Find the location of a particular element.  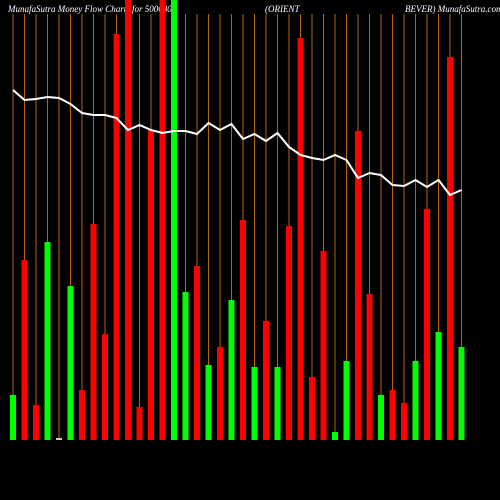

chart-title: MunafaSutra Money Flow Charts for 500680 is located at coordinates (89, 9).